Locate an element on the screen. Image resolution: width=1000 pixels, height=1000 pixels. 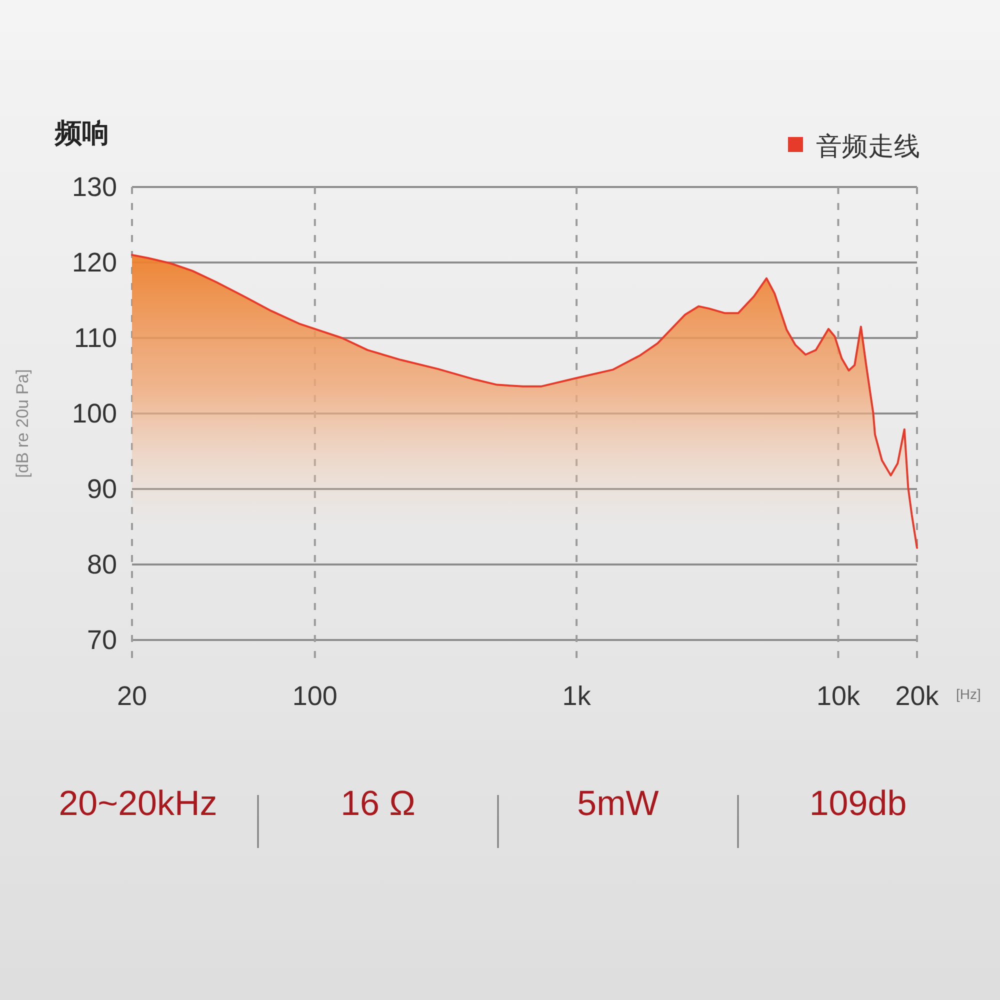
legend: 音频走线 is located at coordinates (854, 146).